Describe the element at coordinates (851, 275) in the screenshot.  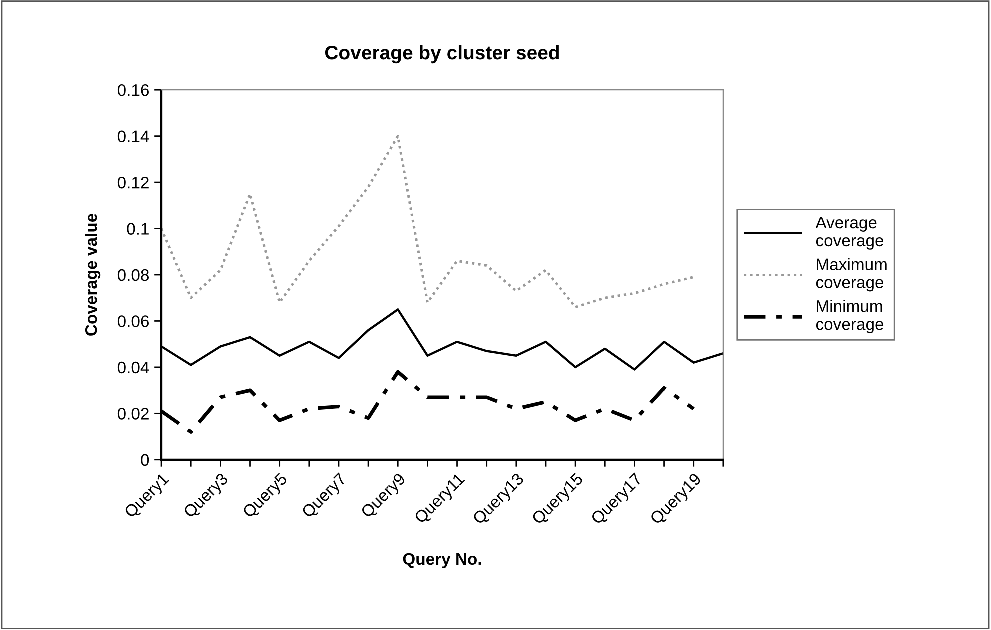
I see `legend-label: Maximum coverage` at that location.